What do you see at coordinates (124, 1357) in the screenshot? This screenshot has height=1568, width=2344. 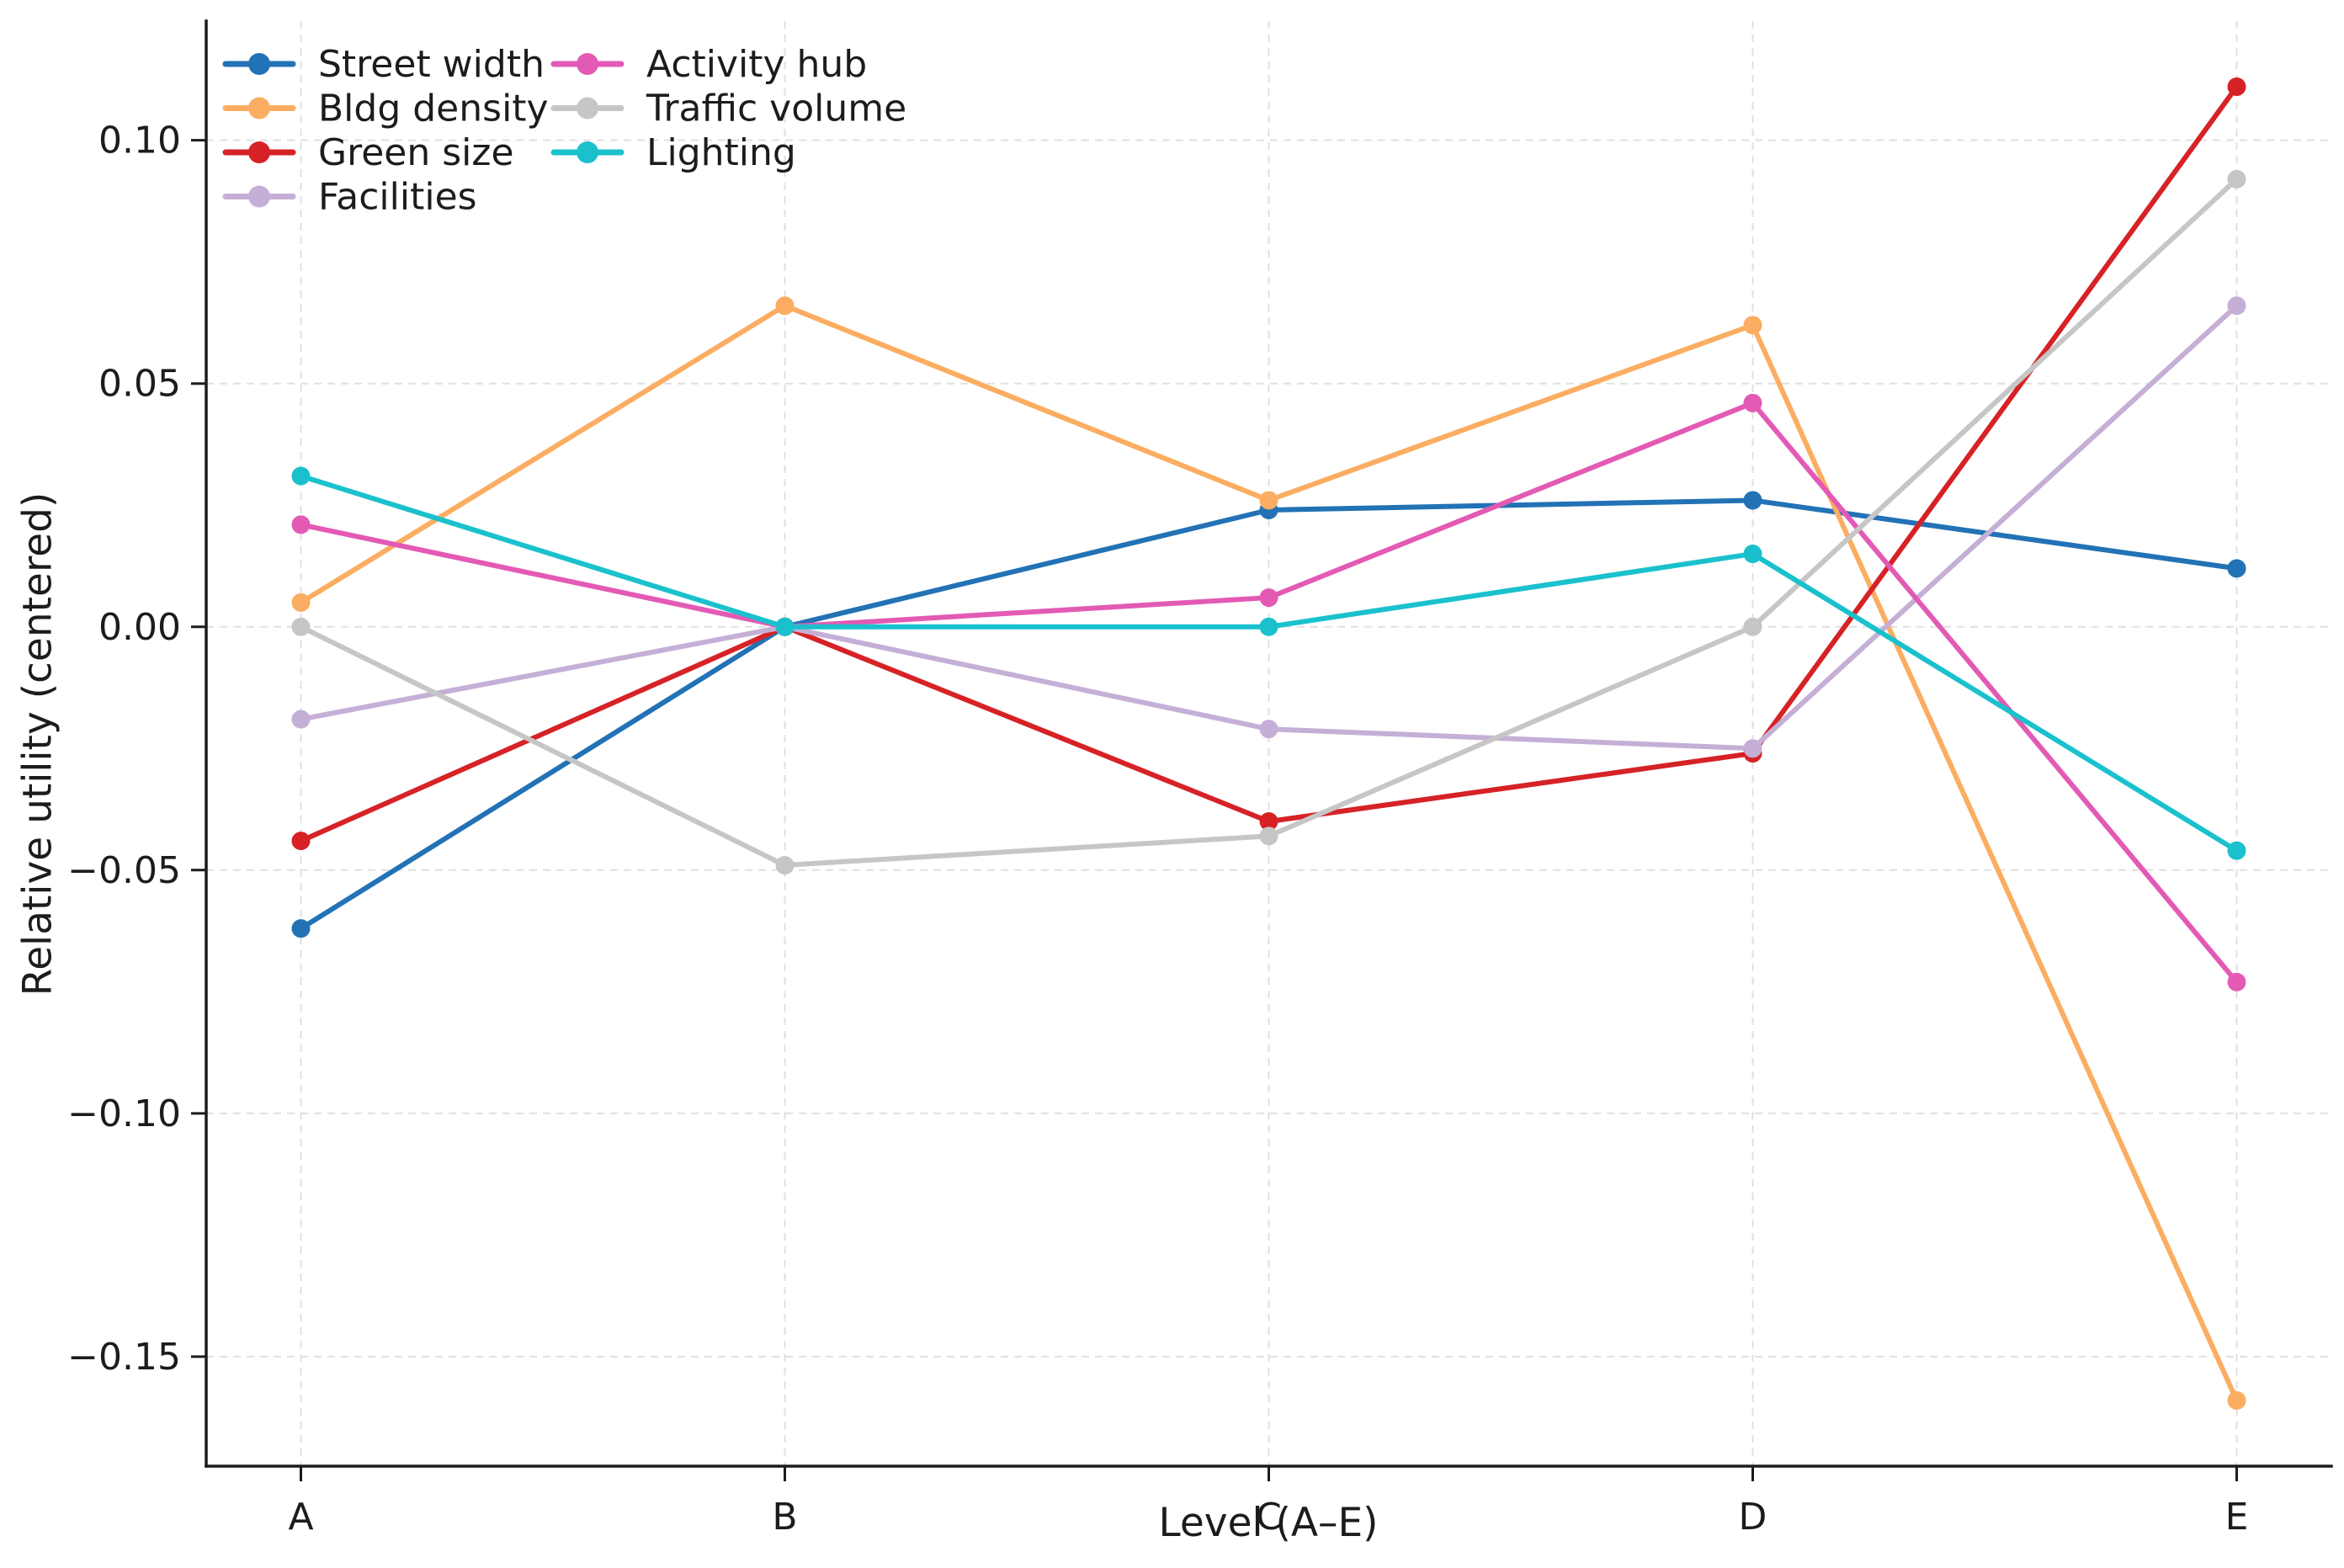 I see `y-tick-label: −0.15` at bounding box center [124, 1357].